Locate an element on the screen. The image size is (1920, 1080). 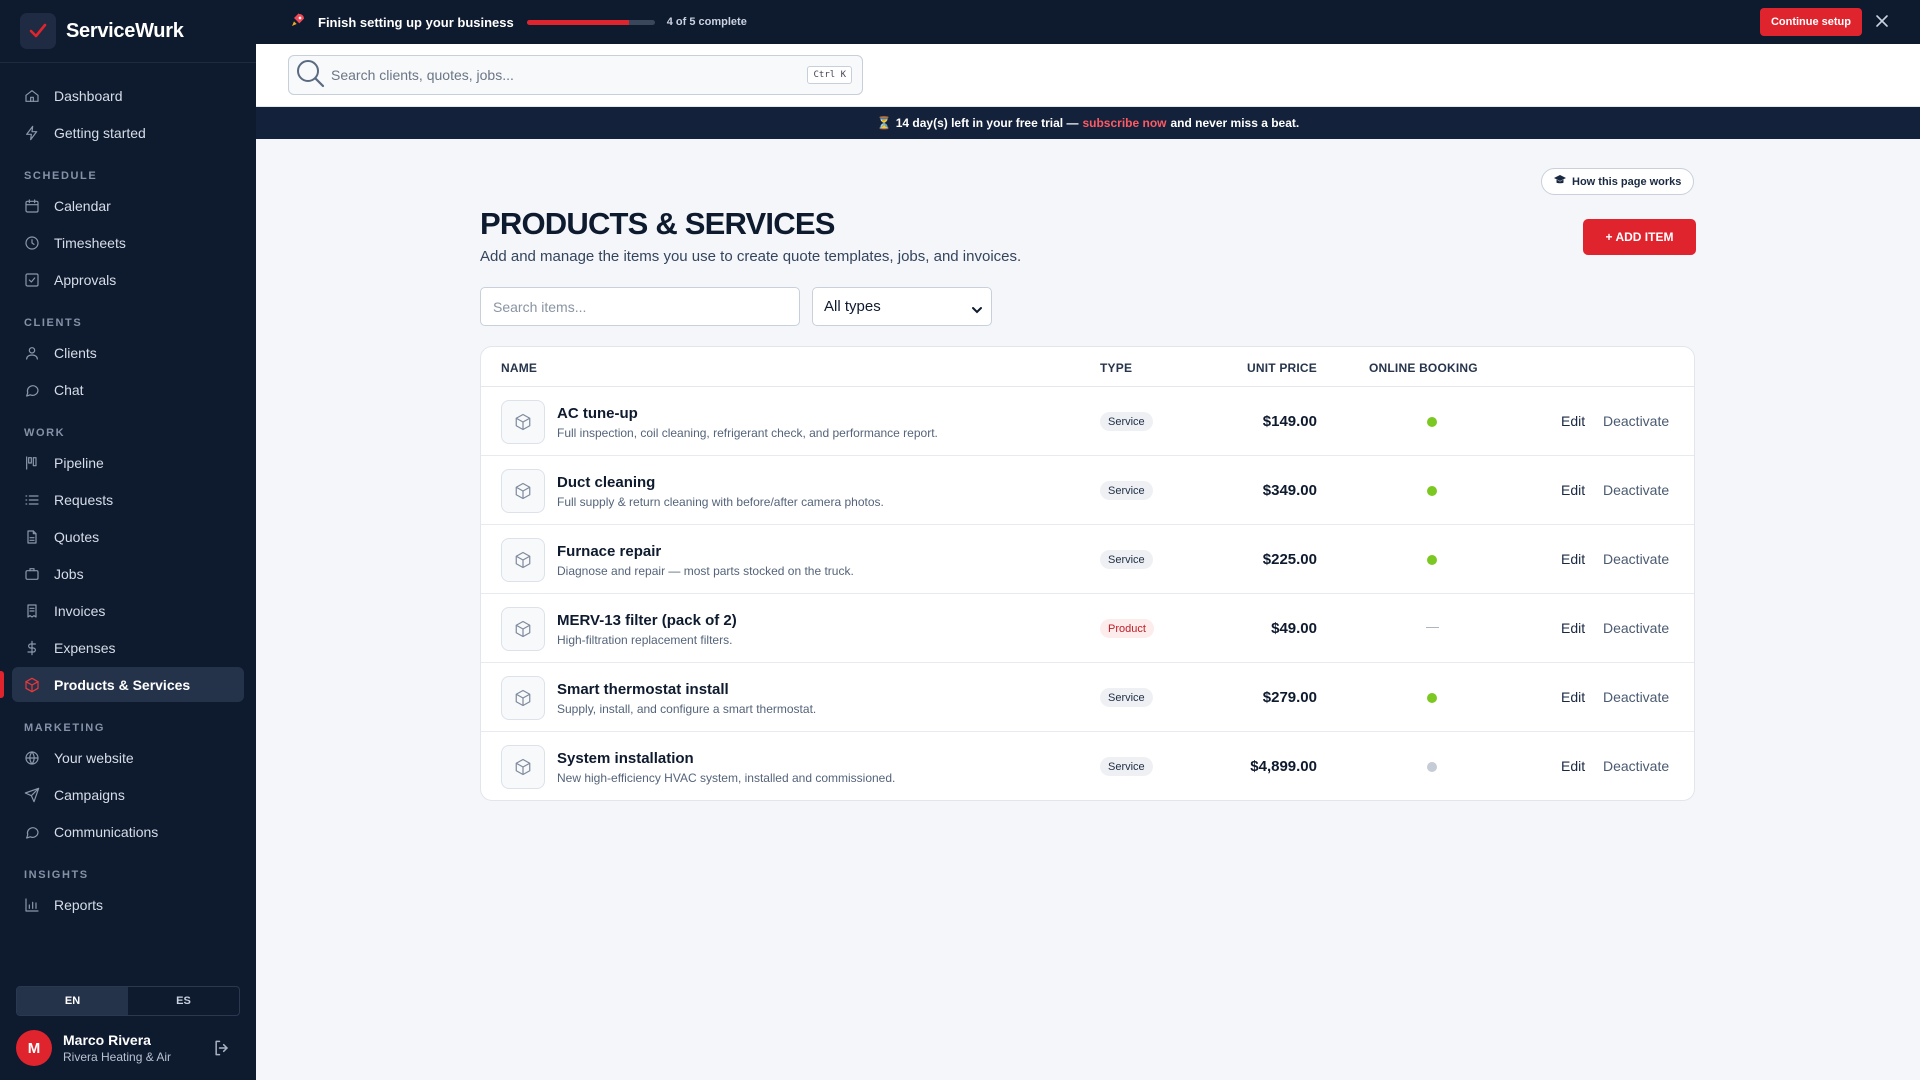
type-filter-select: All types is located at coordinates (902, 306).